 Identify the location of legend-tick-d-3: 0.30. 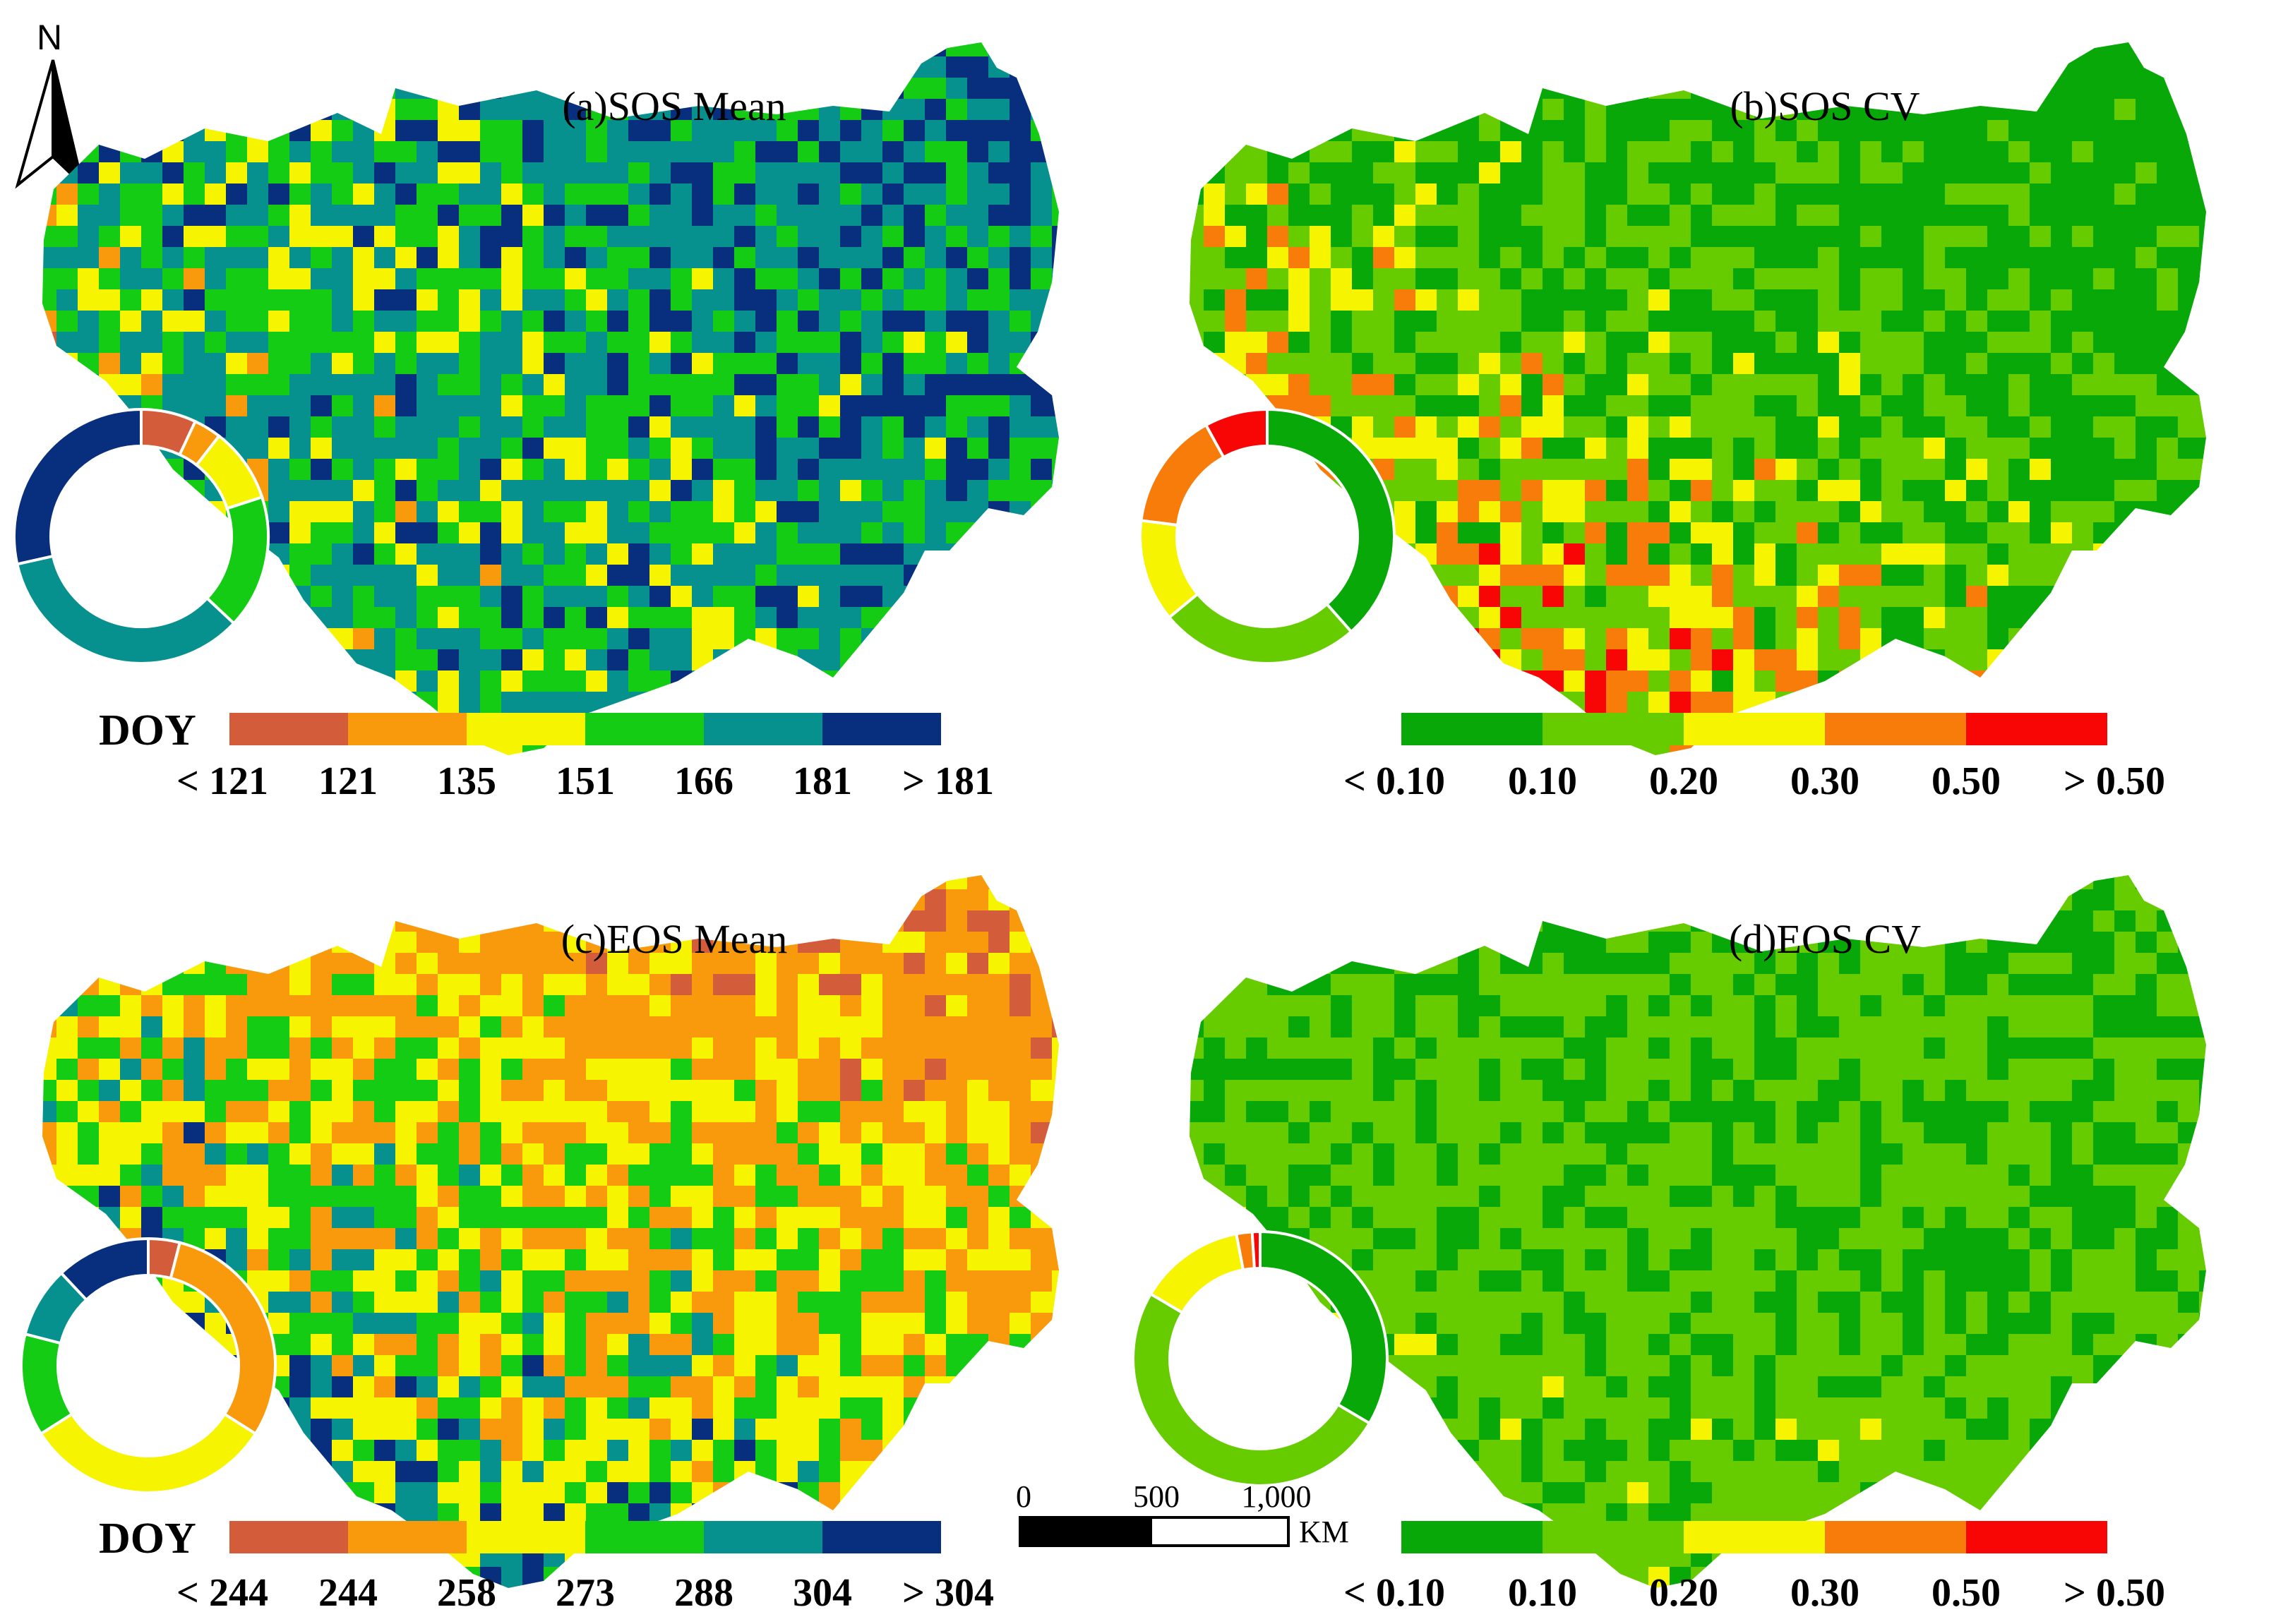
(1824, 1593).